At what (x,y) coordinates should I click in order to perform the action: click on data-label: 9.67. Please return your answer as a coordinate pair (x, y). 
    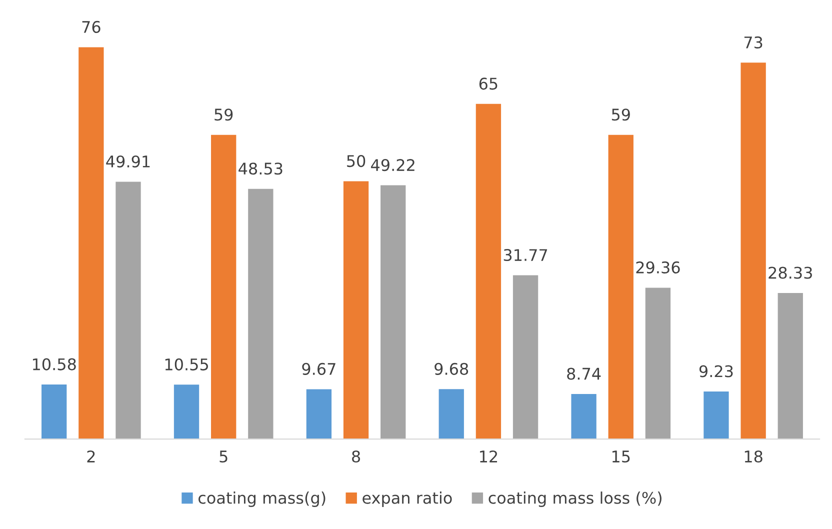
    Looking at the image, I should click on (319, 369).